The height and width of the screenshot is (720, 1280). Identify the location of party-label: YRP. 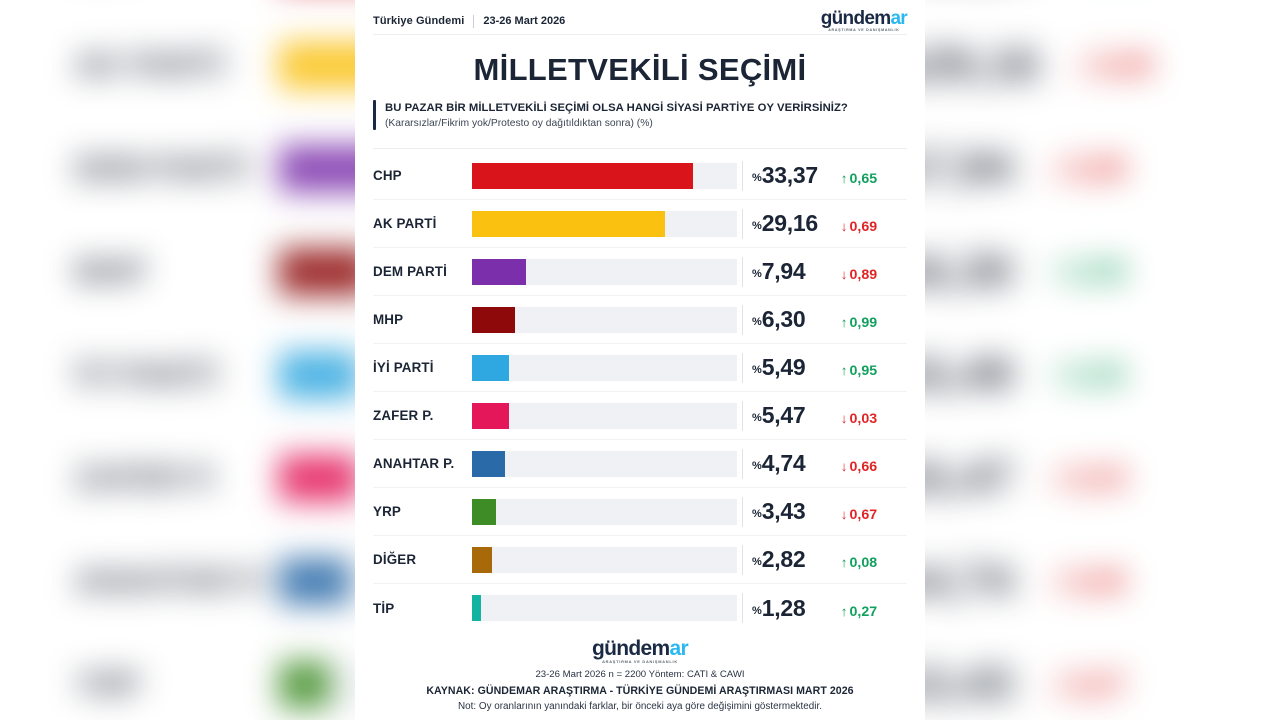
(387, 511).